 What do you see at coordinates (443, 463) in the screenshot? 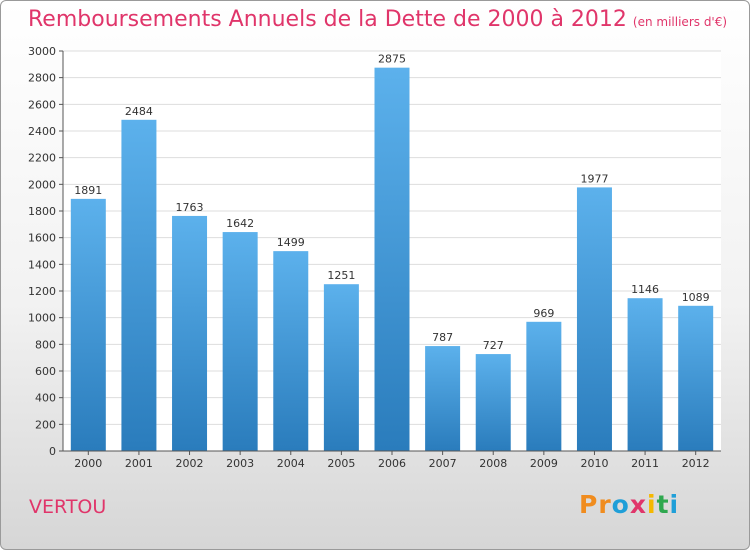
I see `x-tick-label: 2007` at bounding box center [443, 463].